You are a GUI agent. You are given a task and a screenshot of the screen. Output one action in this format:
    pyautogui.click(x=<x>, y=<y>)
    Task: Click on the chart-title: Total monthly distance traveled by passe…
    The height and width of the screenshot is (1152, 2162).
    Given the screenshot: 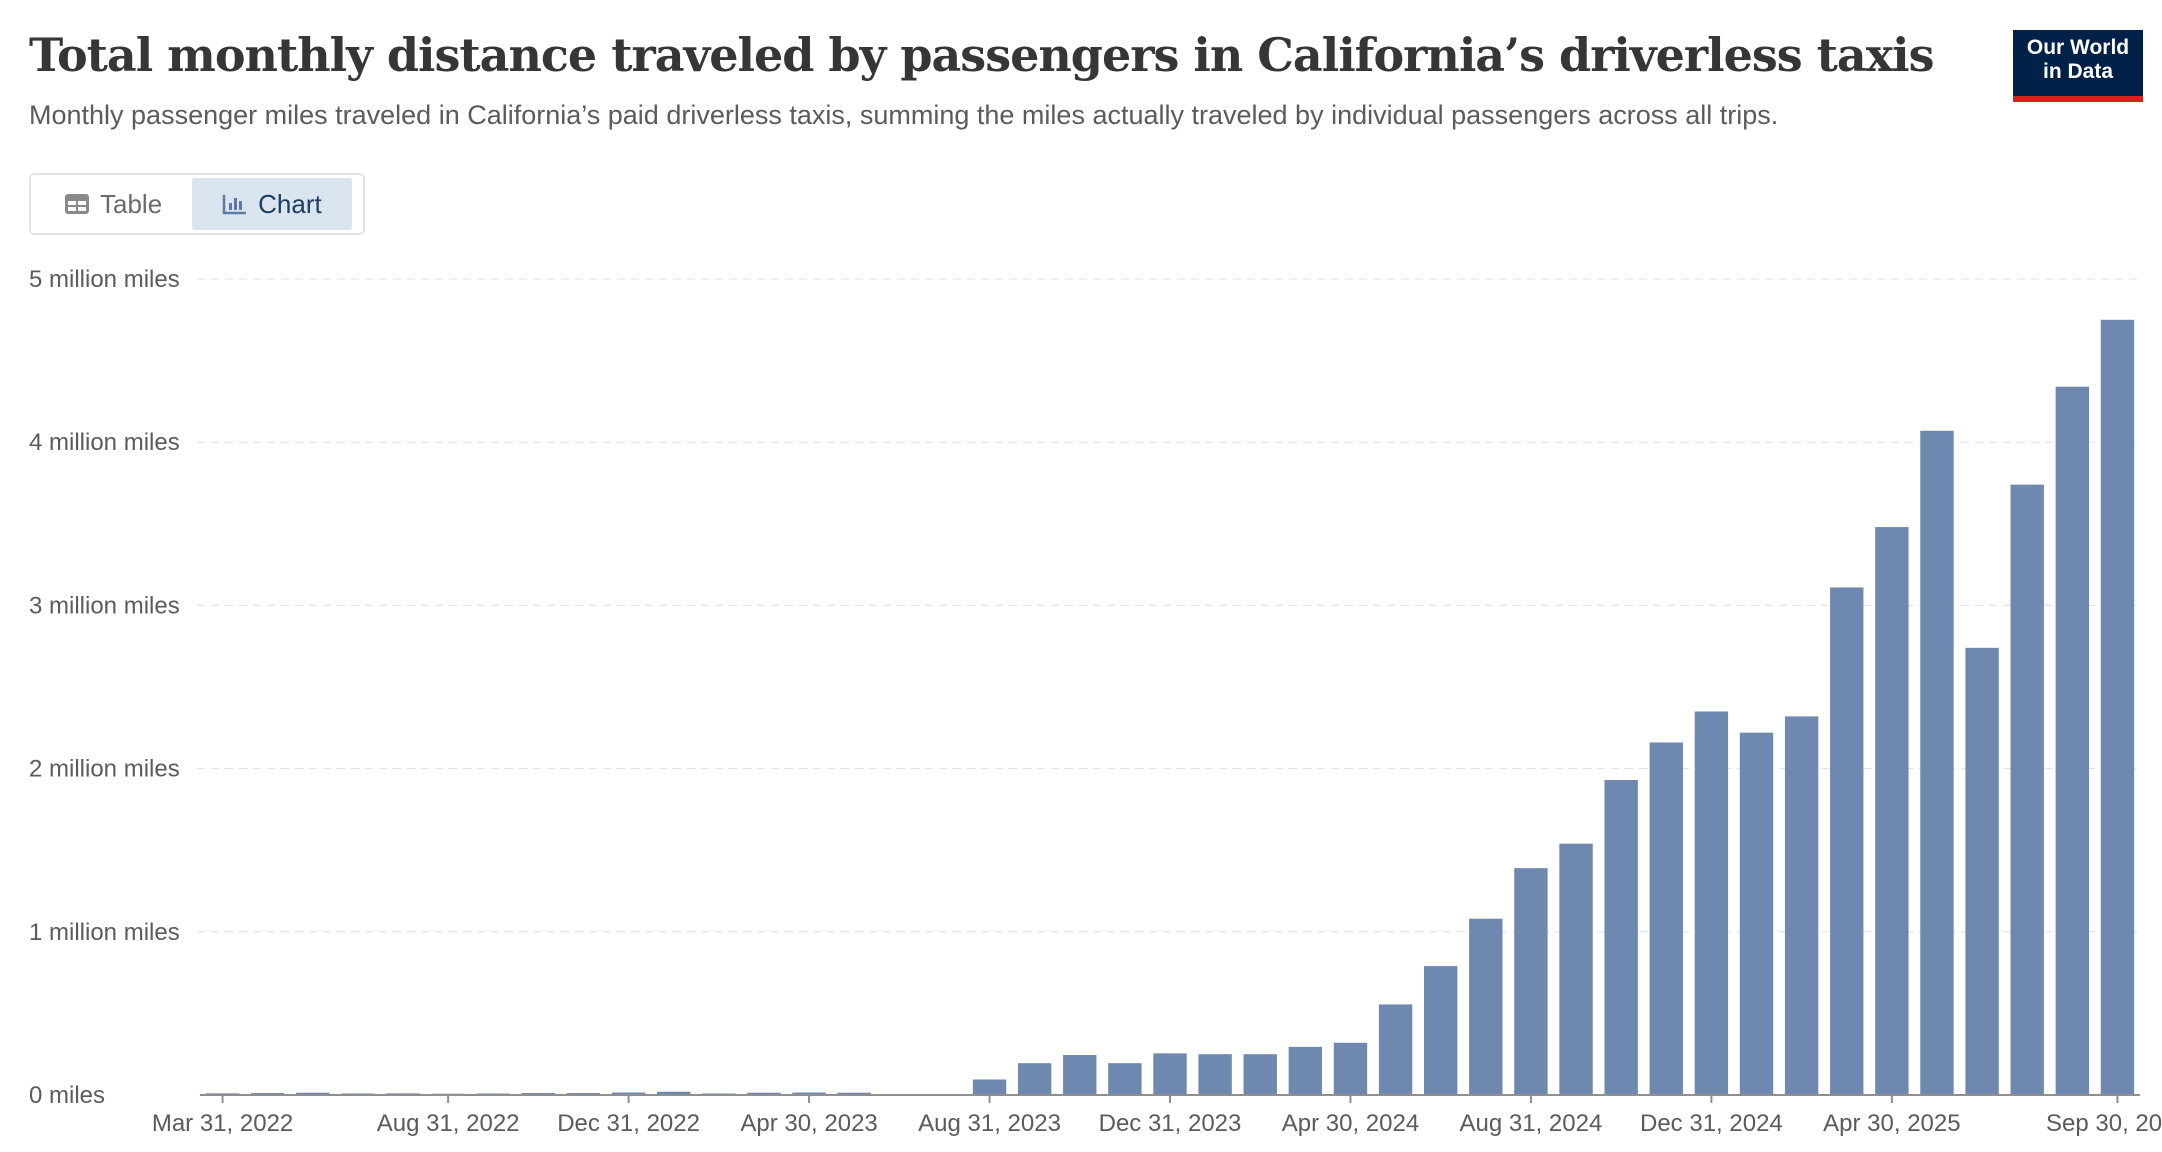 What is the action you would take?
    pyautogui.click(x=982, y=55)
    